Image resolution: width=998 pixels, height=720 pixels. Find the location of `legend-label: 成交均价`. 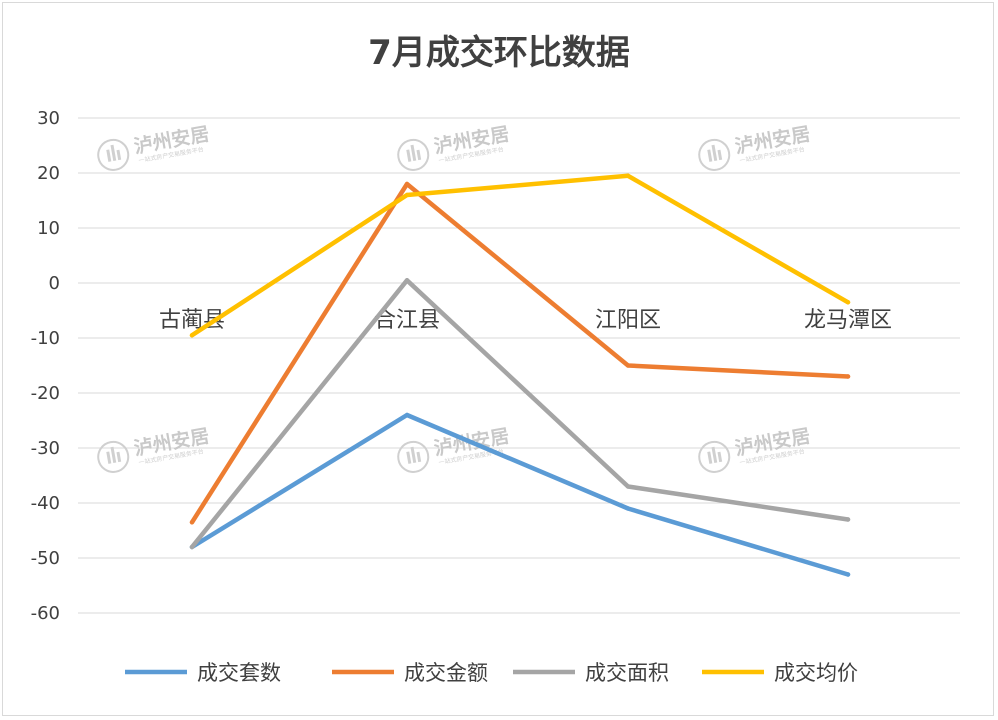

legend-label: 成交均价 is located at coordinates (816, 673).